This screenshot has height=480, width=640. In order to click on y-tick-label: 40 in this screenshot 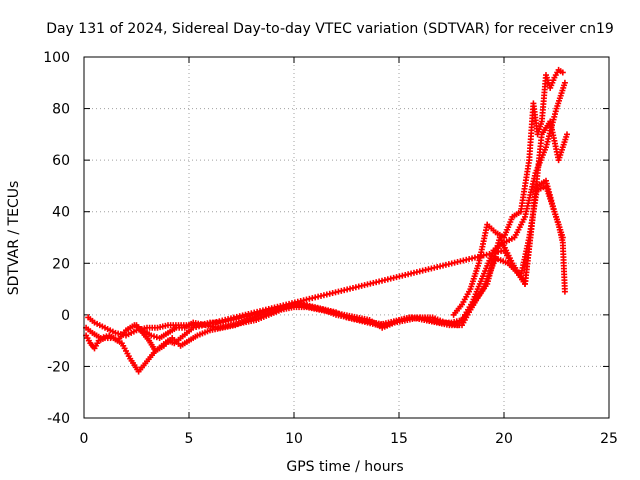, I will do `click(61, 213)`.